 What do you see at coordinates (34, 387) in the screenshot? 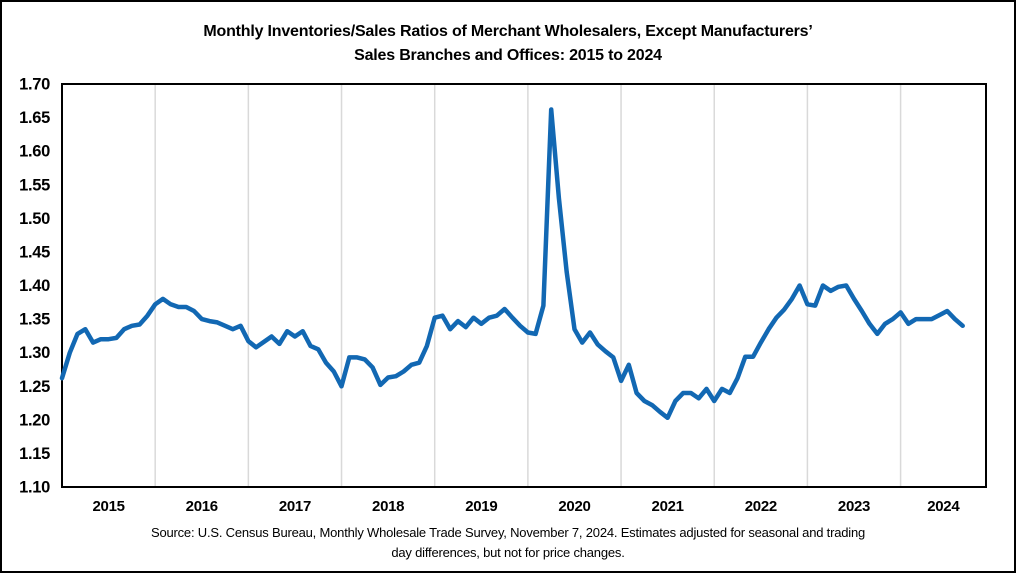
I see `y-tick-label: 1.25` at bounding box center [34, 387].